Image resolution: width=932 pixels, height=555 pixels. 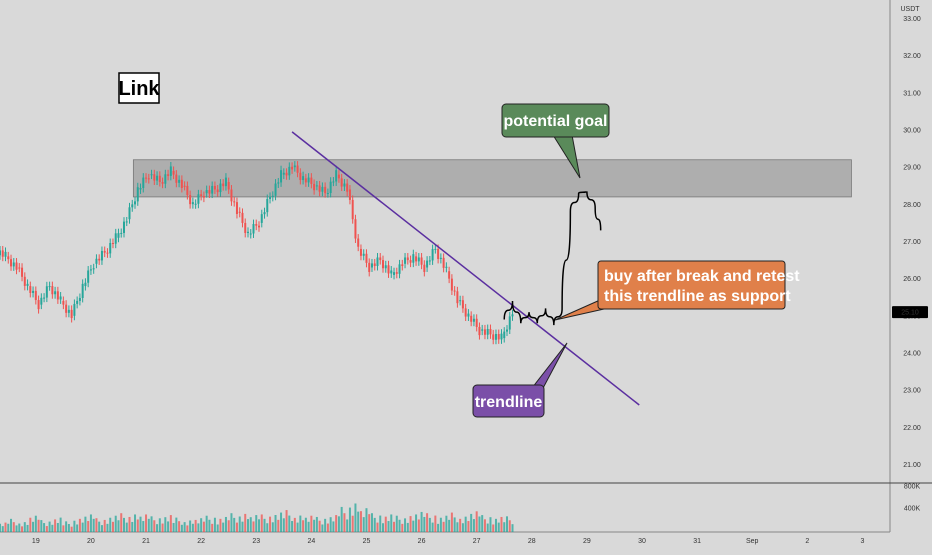 I want to click on trendline-label: trendline, so click(x=509, y=402).